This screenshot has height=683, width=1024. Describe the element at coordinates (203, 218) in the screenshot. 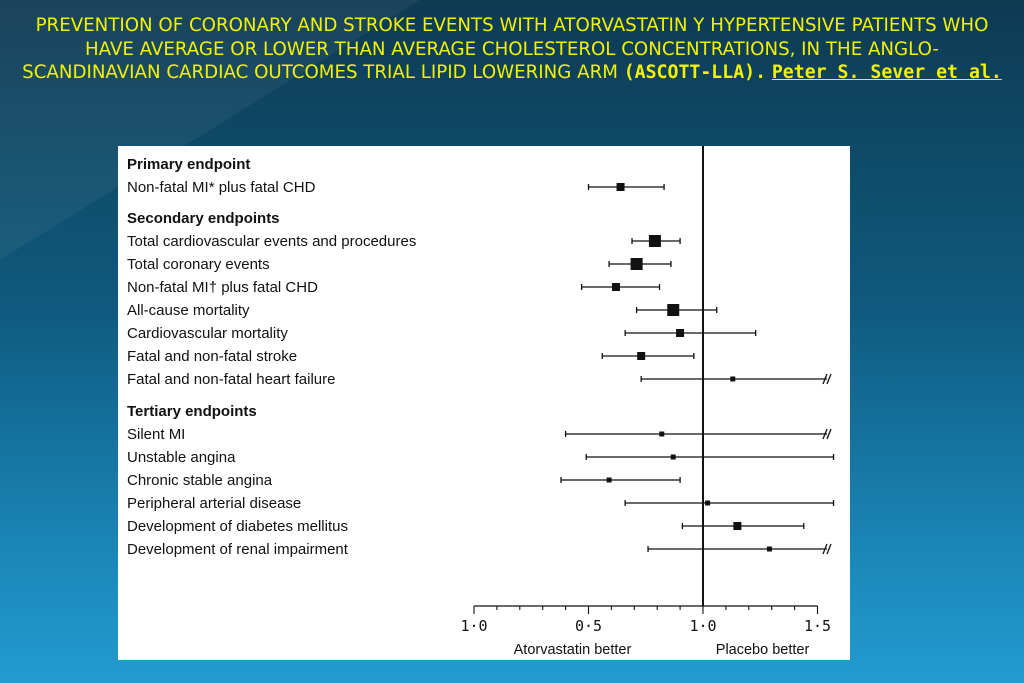

I see `group-heading: Secondary endpoints` at that location.